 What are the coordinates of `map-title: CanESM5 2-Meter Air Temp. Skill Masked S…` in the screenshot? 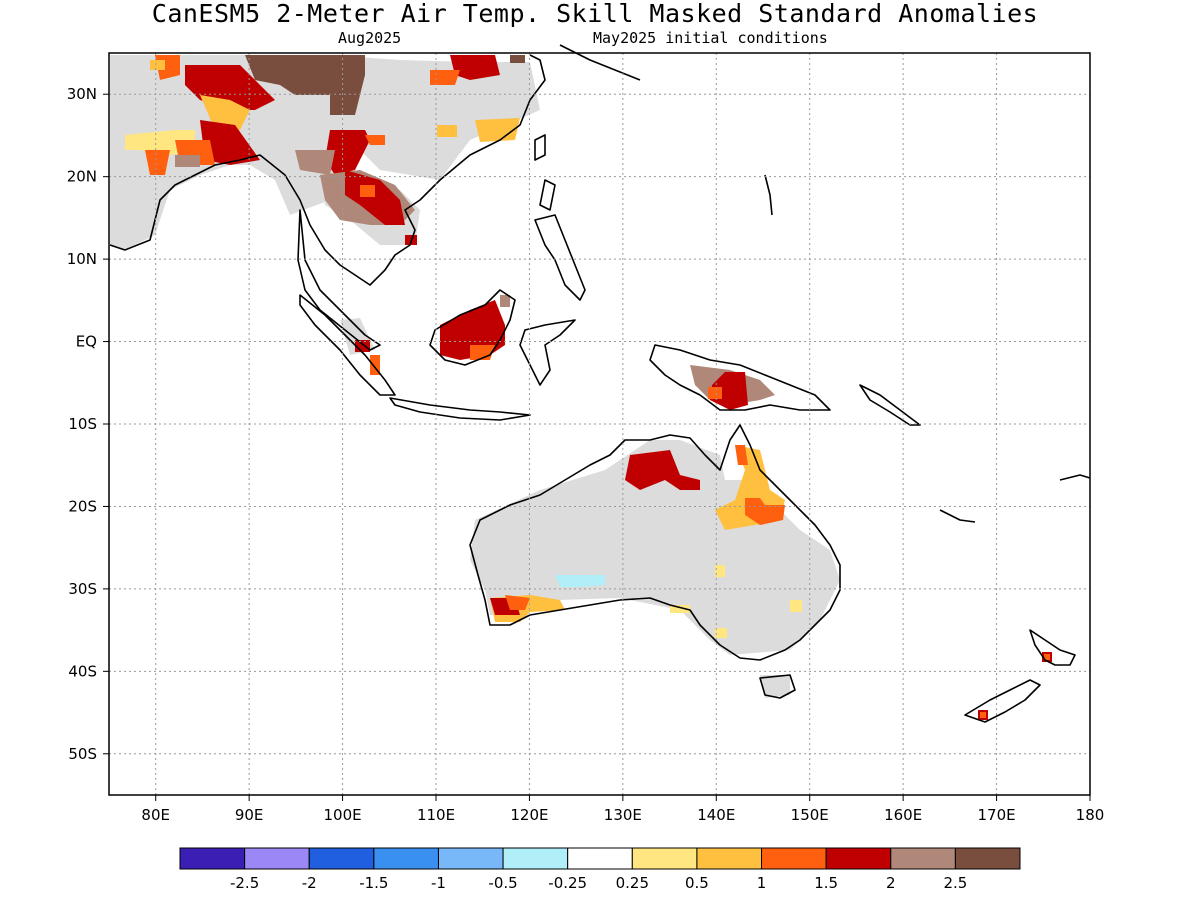 It's located at (595, 14).